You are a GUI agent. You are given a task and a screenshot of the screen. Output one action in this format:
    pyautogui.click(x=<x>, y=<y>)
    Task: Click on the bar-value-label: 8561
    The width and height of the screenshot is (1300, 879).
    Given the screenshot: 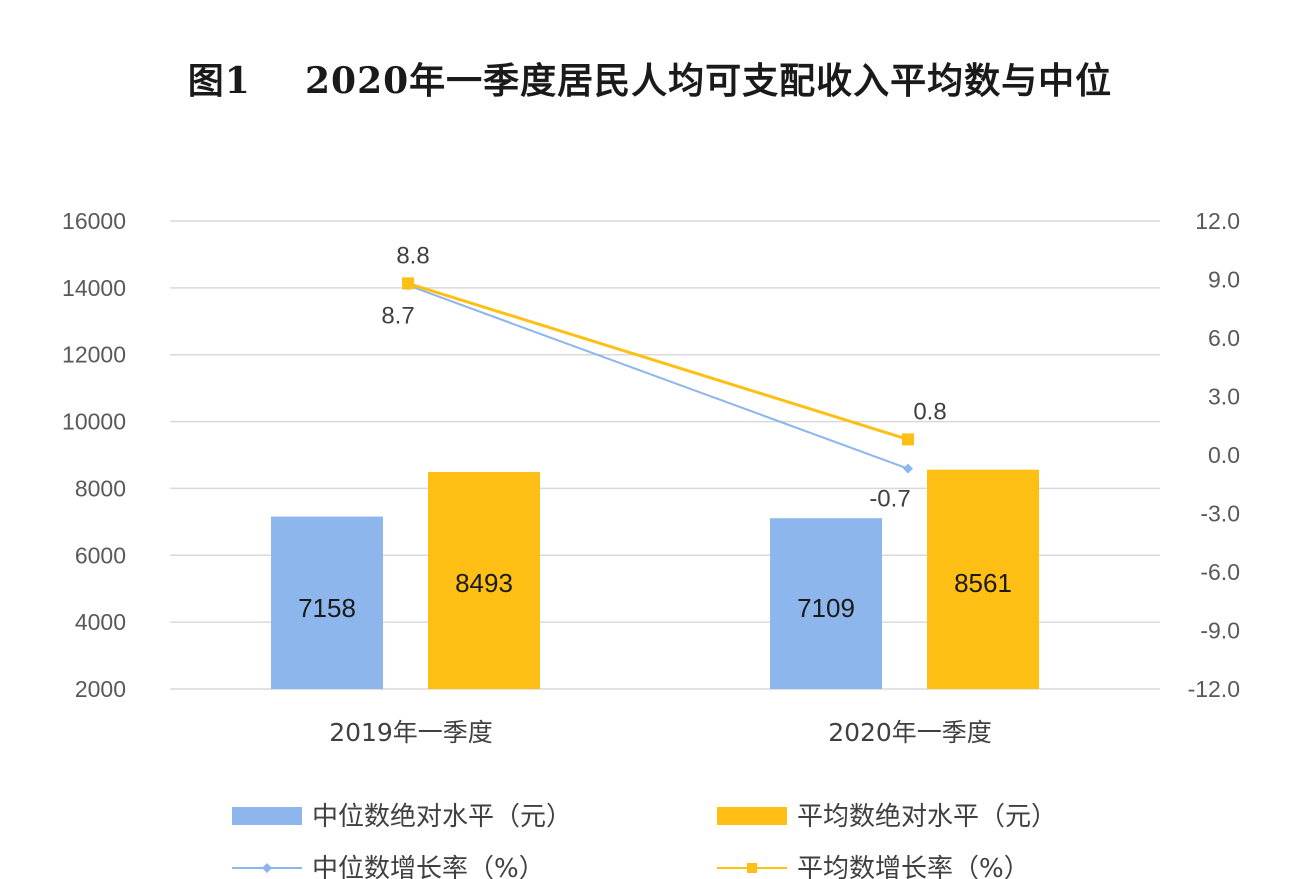 What is the action you would take?
    pyautogui.click(x=983, y=583)
    